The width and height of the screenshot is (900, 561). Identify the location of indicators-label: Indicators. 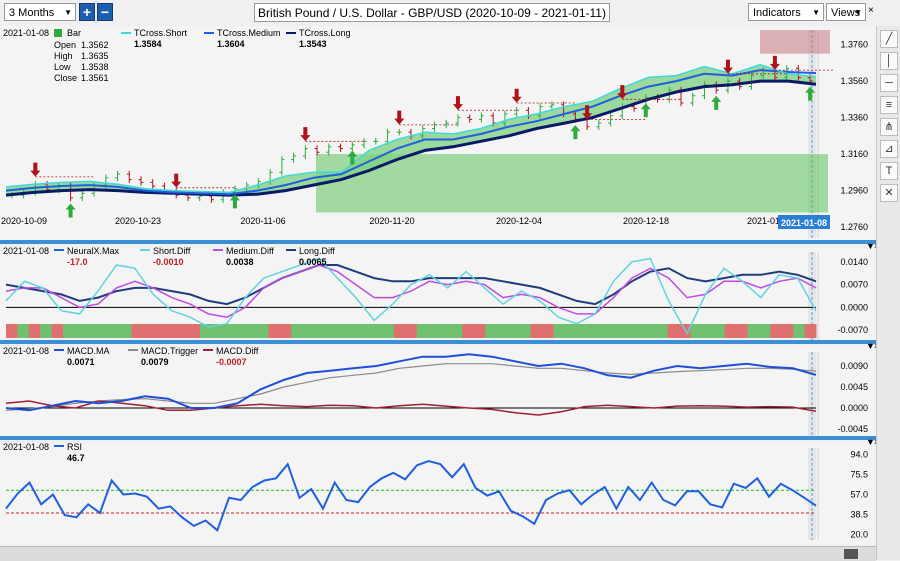
(777, 13).